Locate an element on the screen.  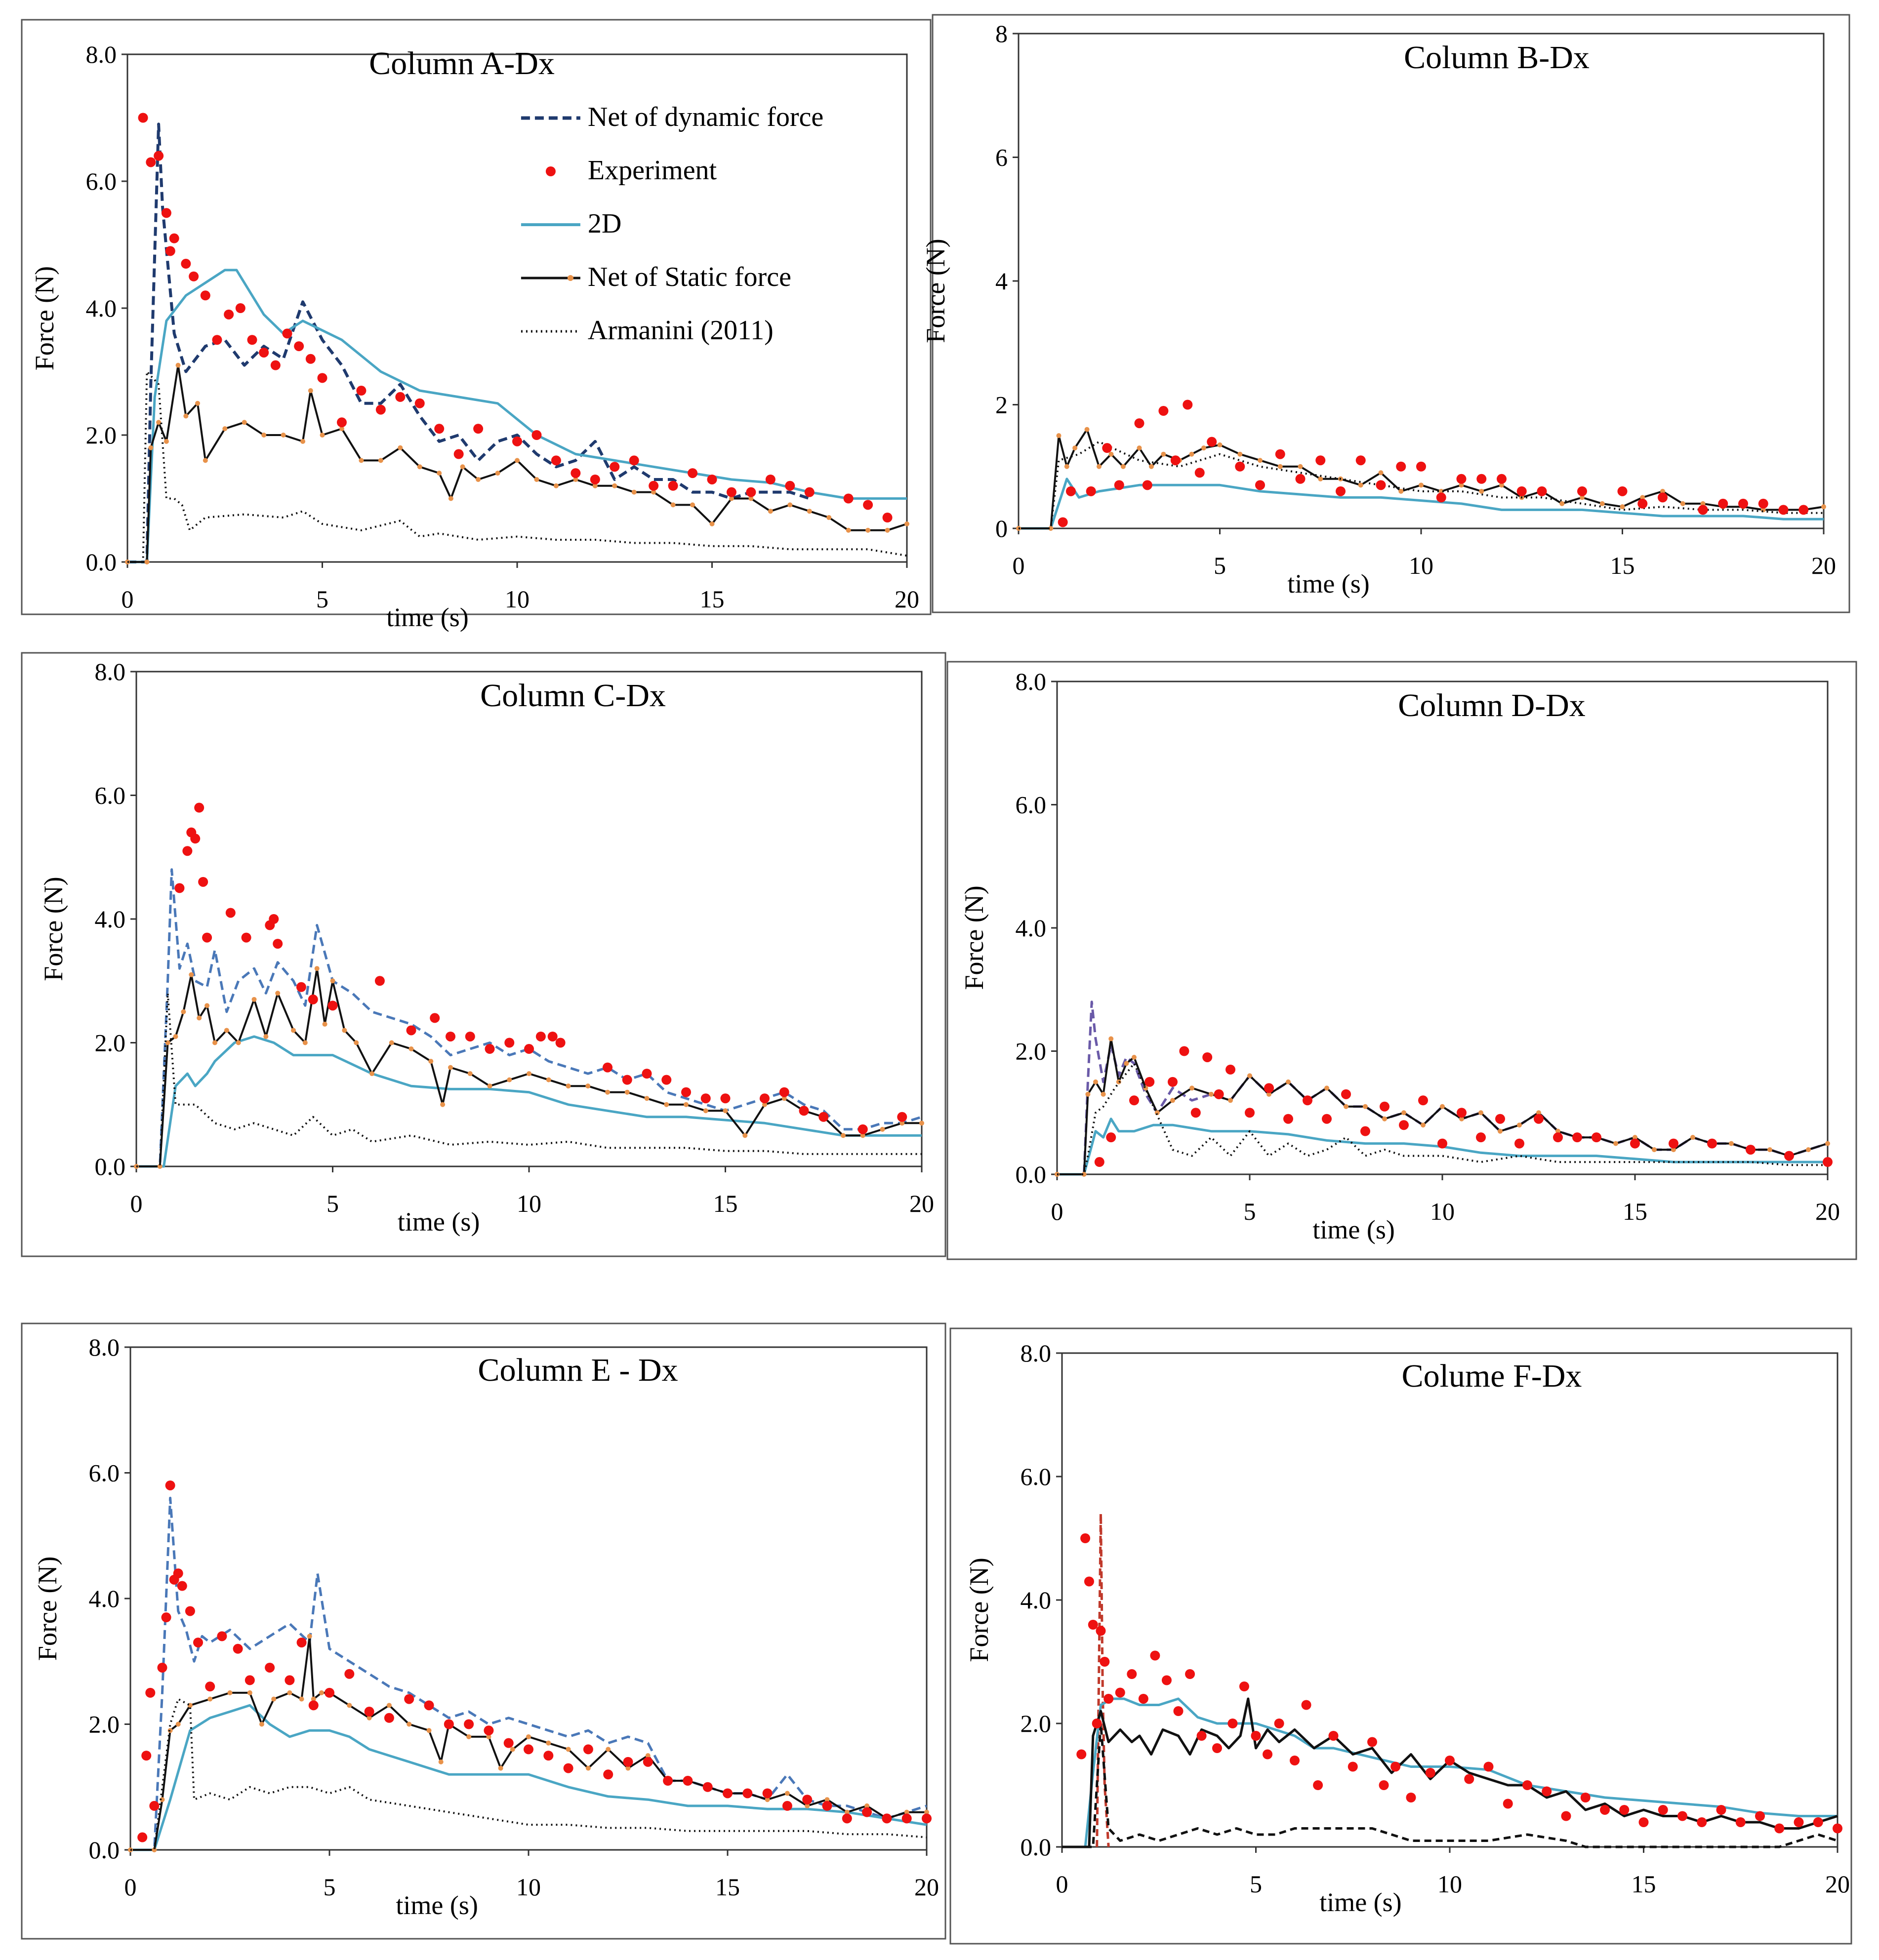
chart-title: Column D-Dx is located at coordinates (1492, 705).